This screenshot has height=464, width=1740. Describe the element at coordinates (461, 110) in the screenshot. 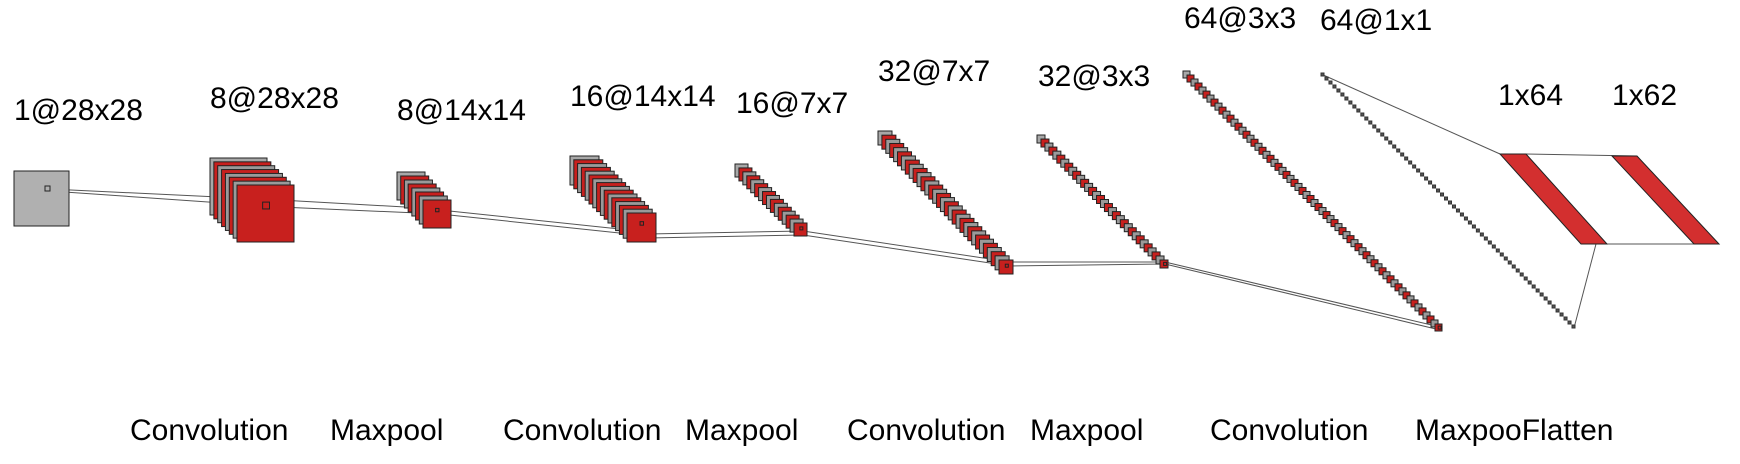

I see `layer-label-pool1: 8@14x14` at that location.